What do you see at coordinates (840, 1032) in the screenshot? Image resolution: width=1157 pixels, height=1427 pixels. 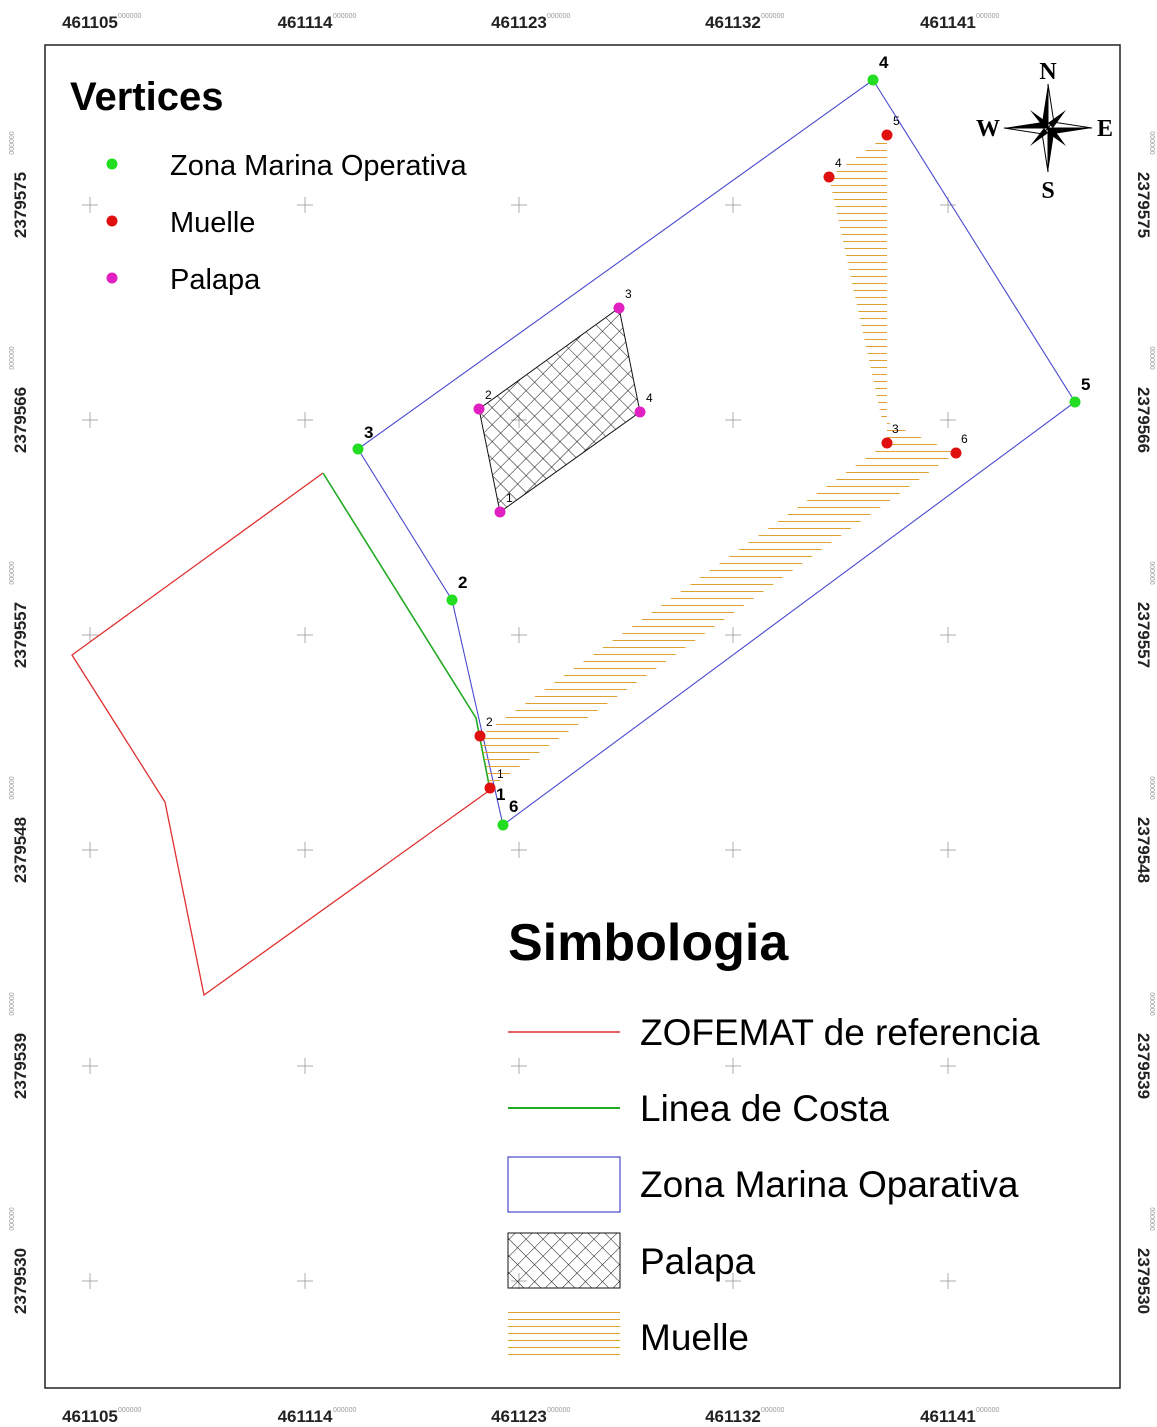 I see `symbol-label-zofemat: ZOFEMAT de referencia` at bounding box center [840, 1032].